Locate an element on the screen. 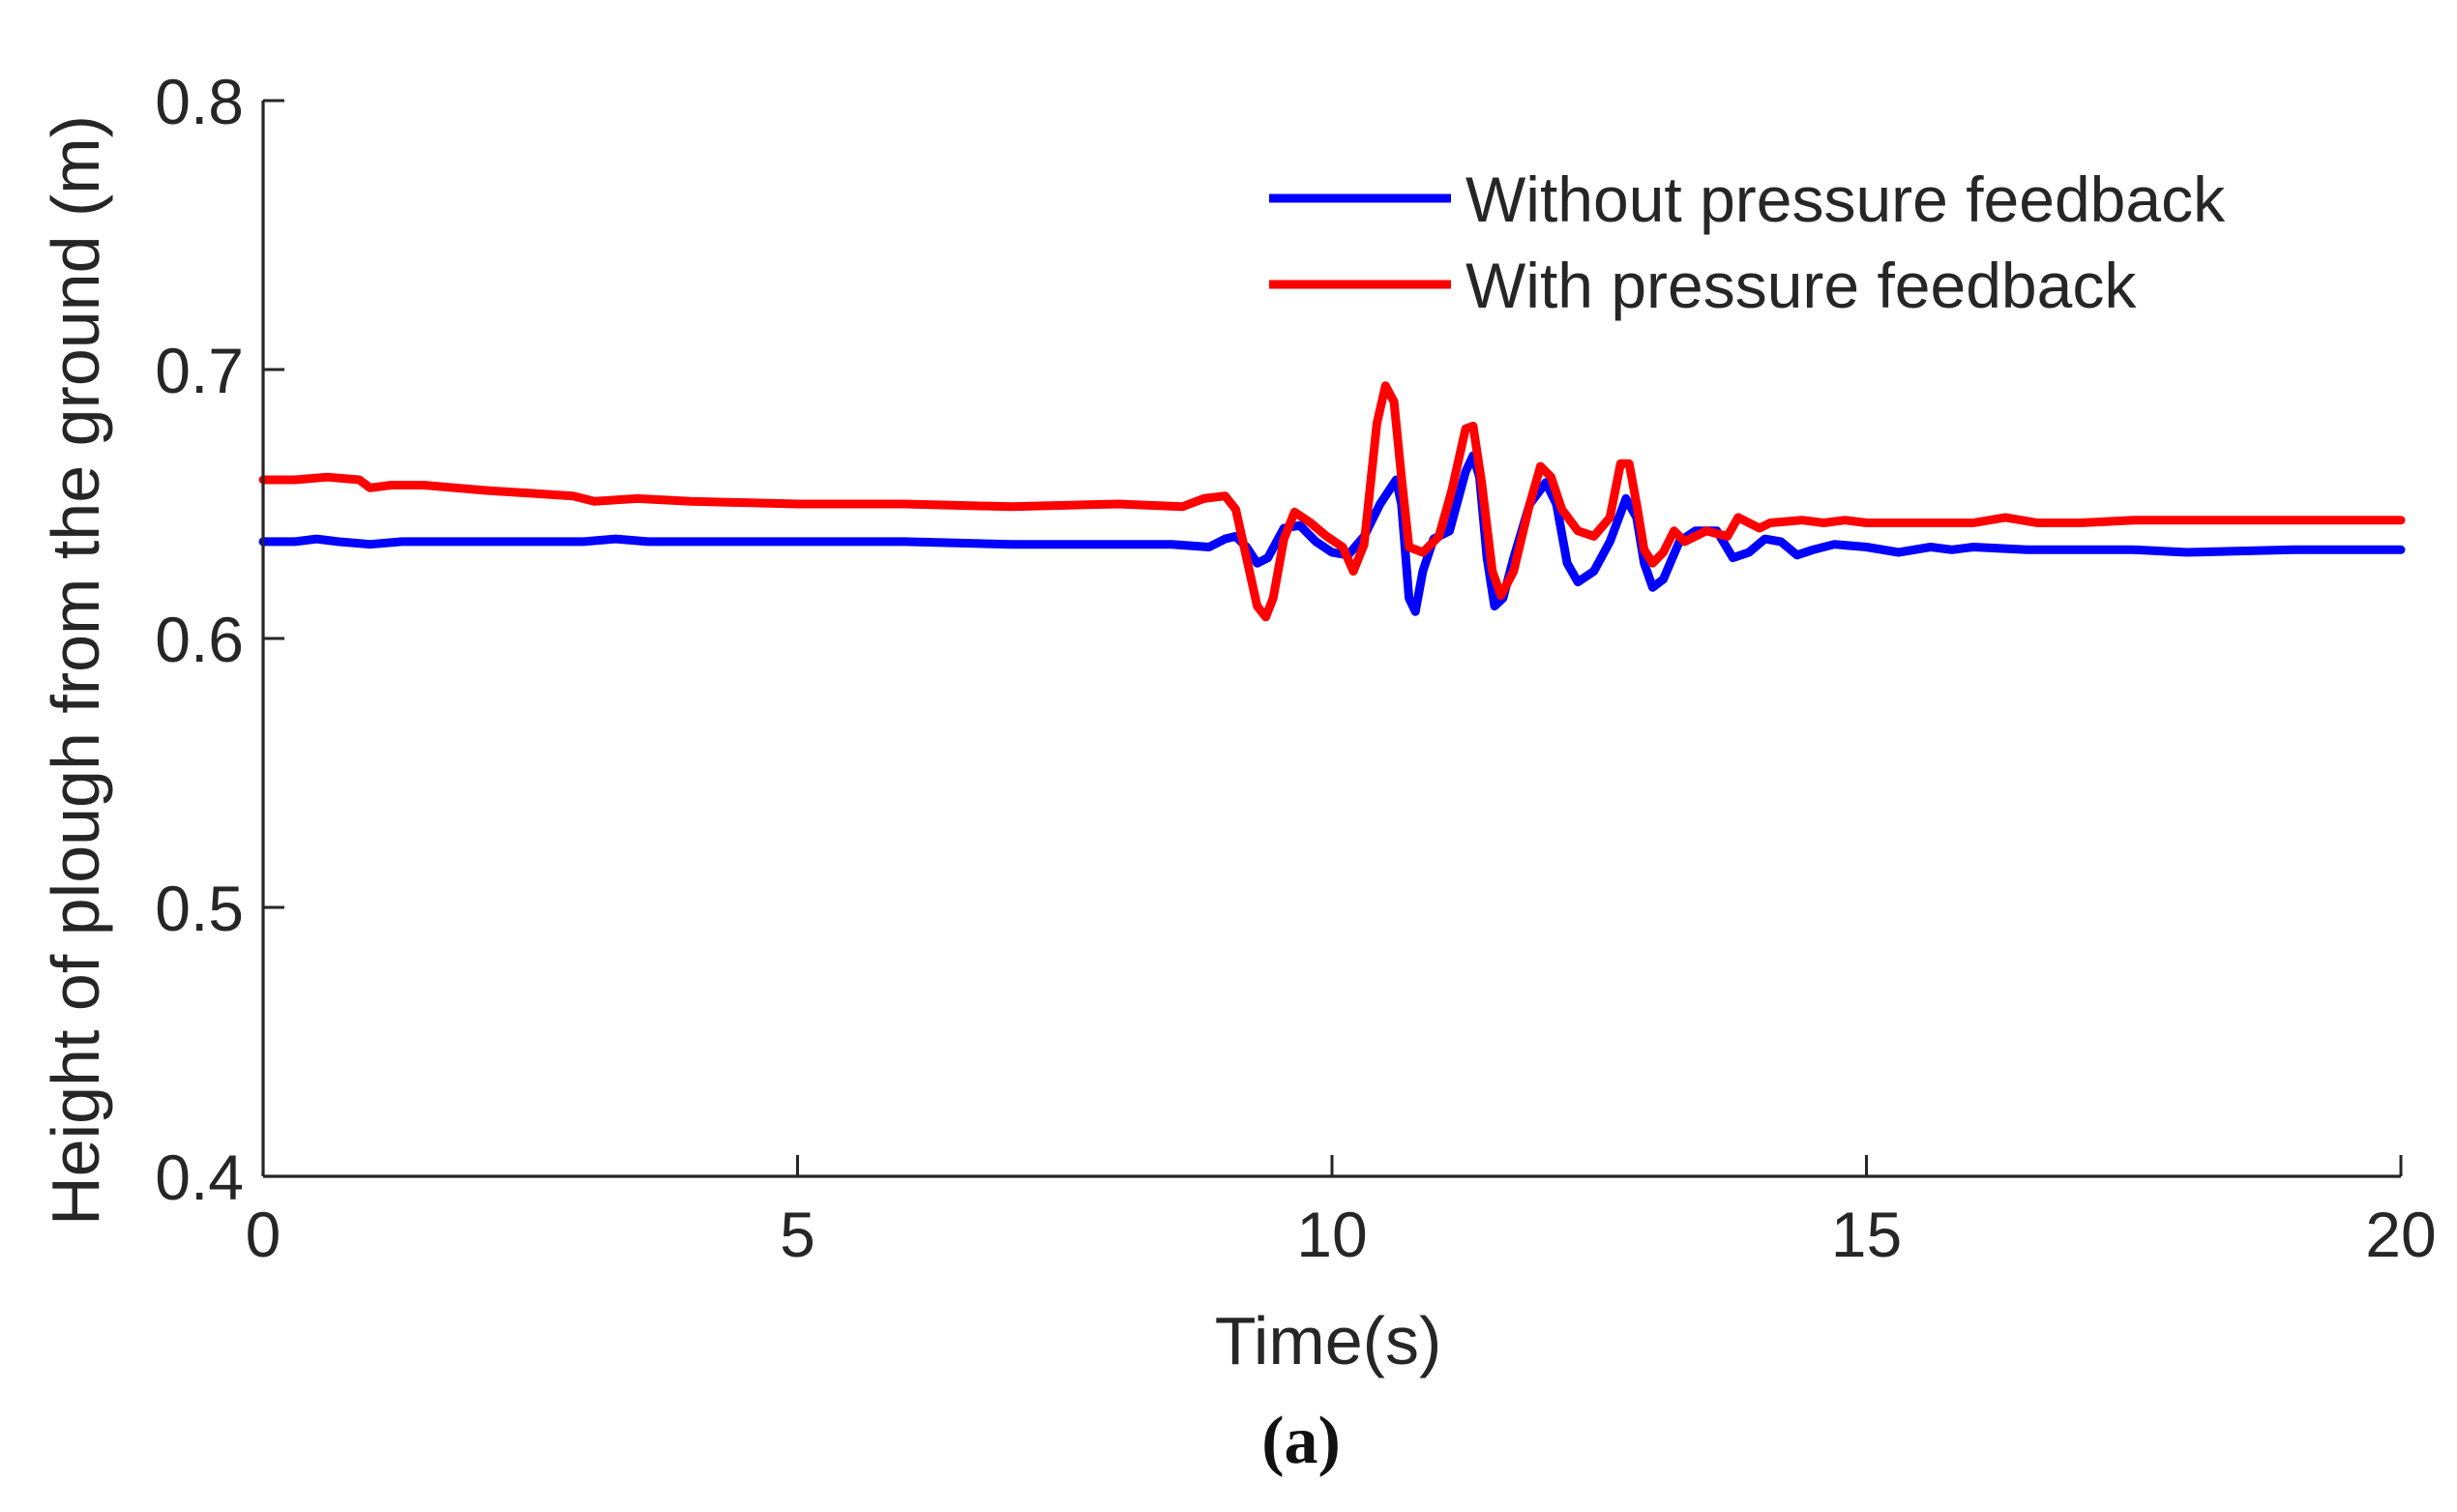  x-axis-ticks: 0 5 10 15 20 is located at coordinates (1341, 1212).